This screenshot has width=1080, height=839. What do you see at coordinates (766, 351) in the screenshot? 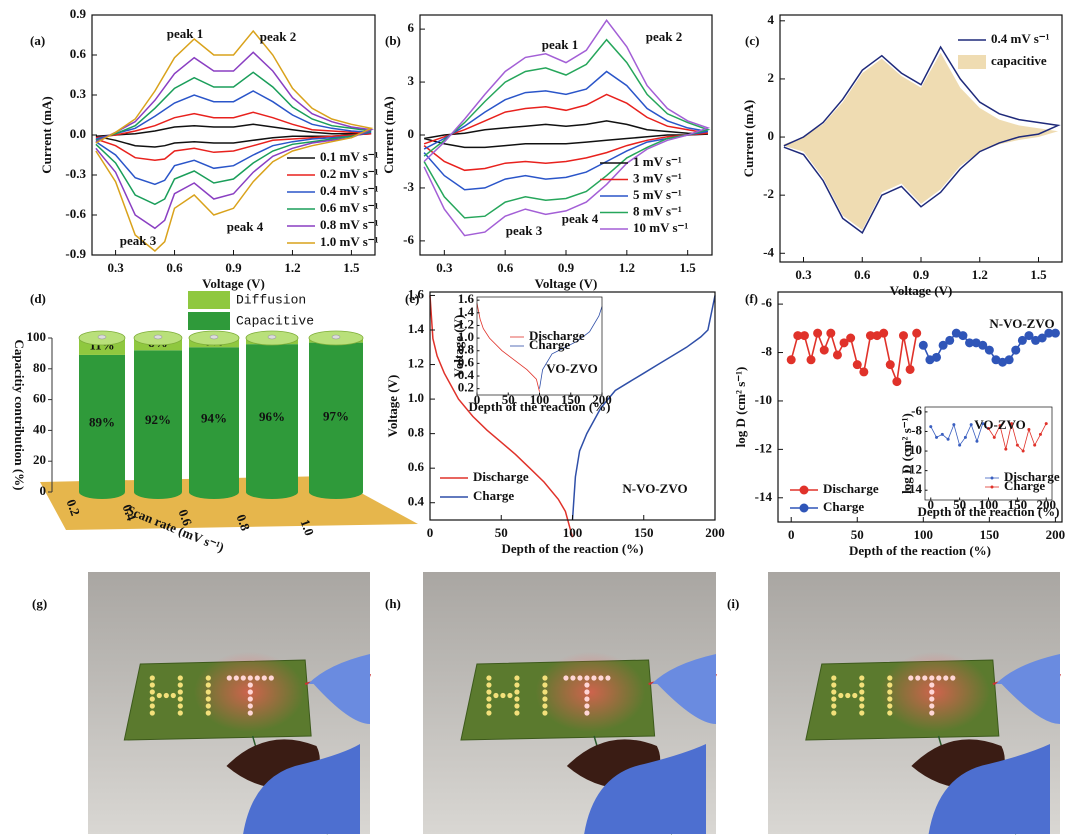
I see `y-tick-label: -8` at bounding box center [766, 351].